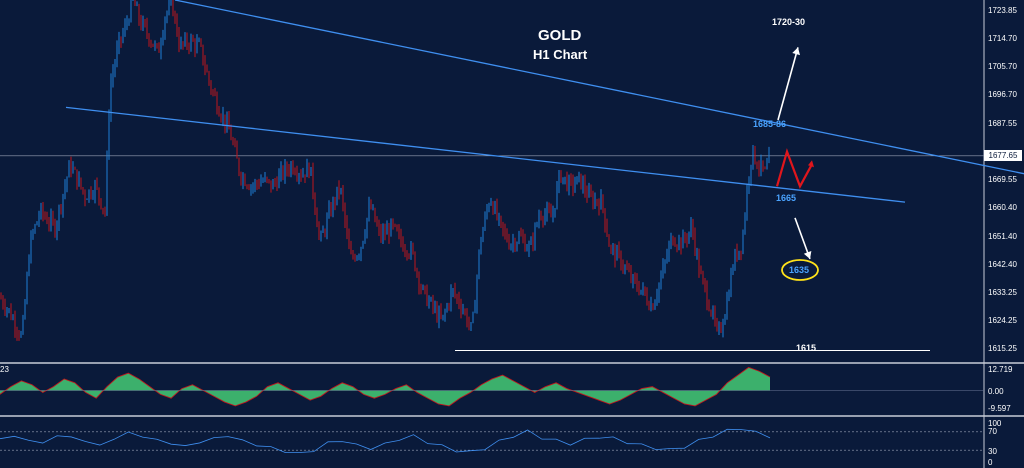 This screenshot has width=1024, height=468. I want to click on price-tick-label: 1642.40, so click(1002, 264).